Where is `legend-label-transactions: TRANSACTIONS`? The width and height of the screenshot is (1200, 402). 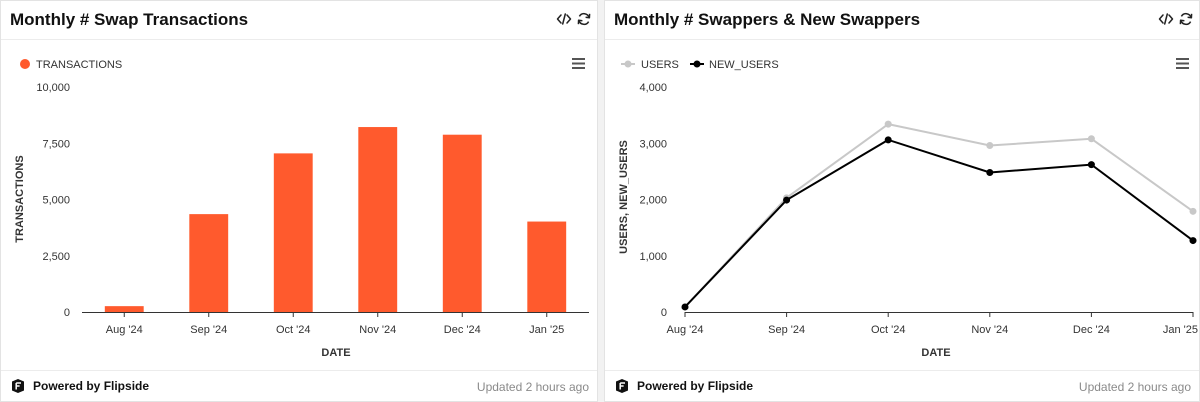
legend-label-transactions: TRANSACTIONS is located at coordinates (79, 65).